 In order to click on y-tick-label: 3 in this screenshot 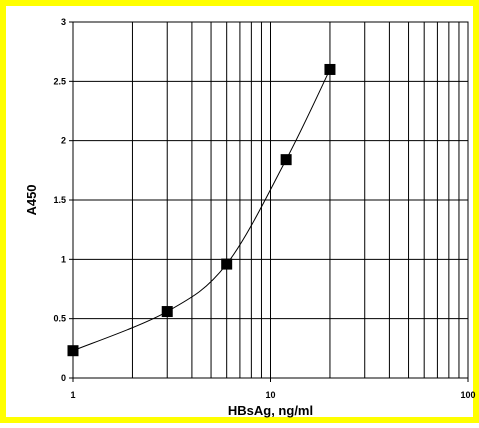, I will do `click(63, 22)`.